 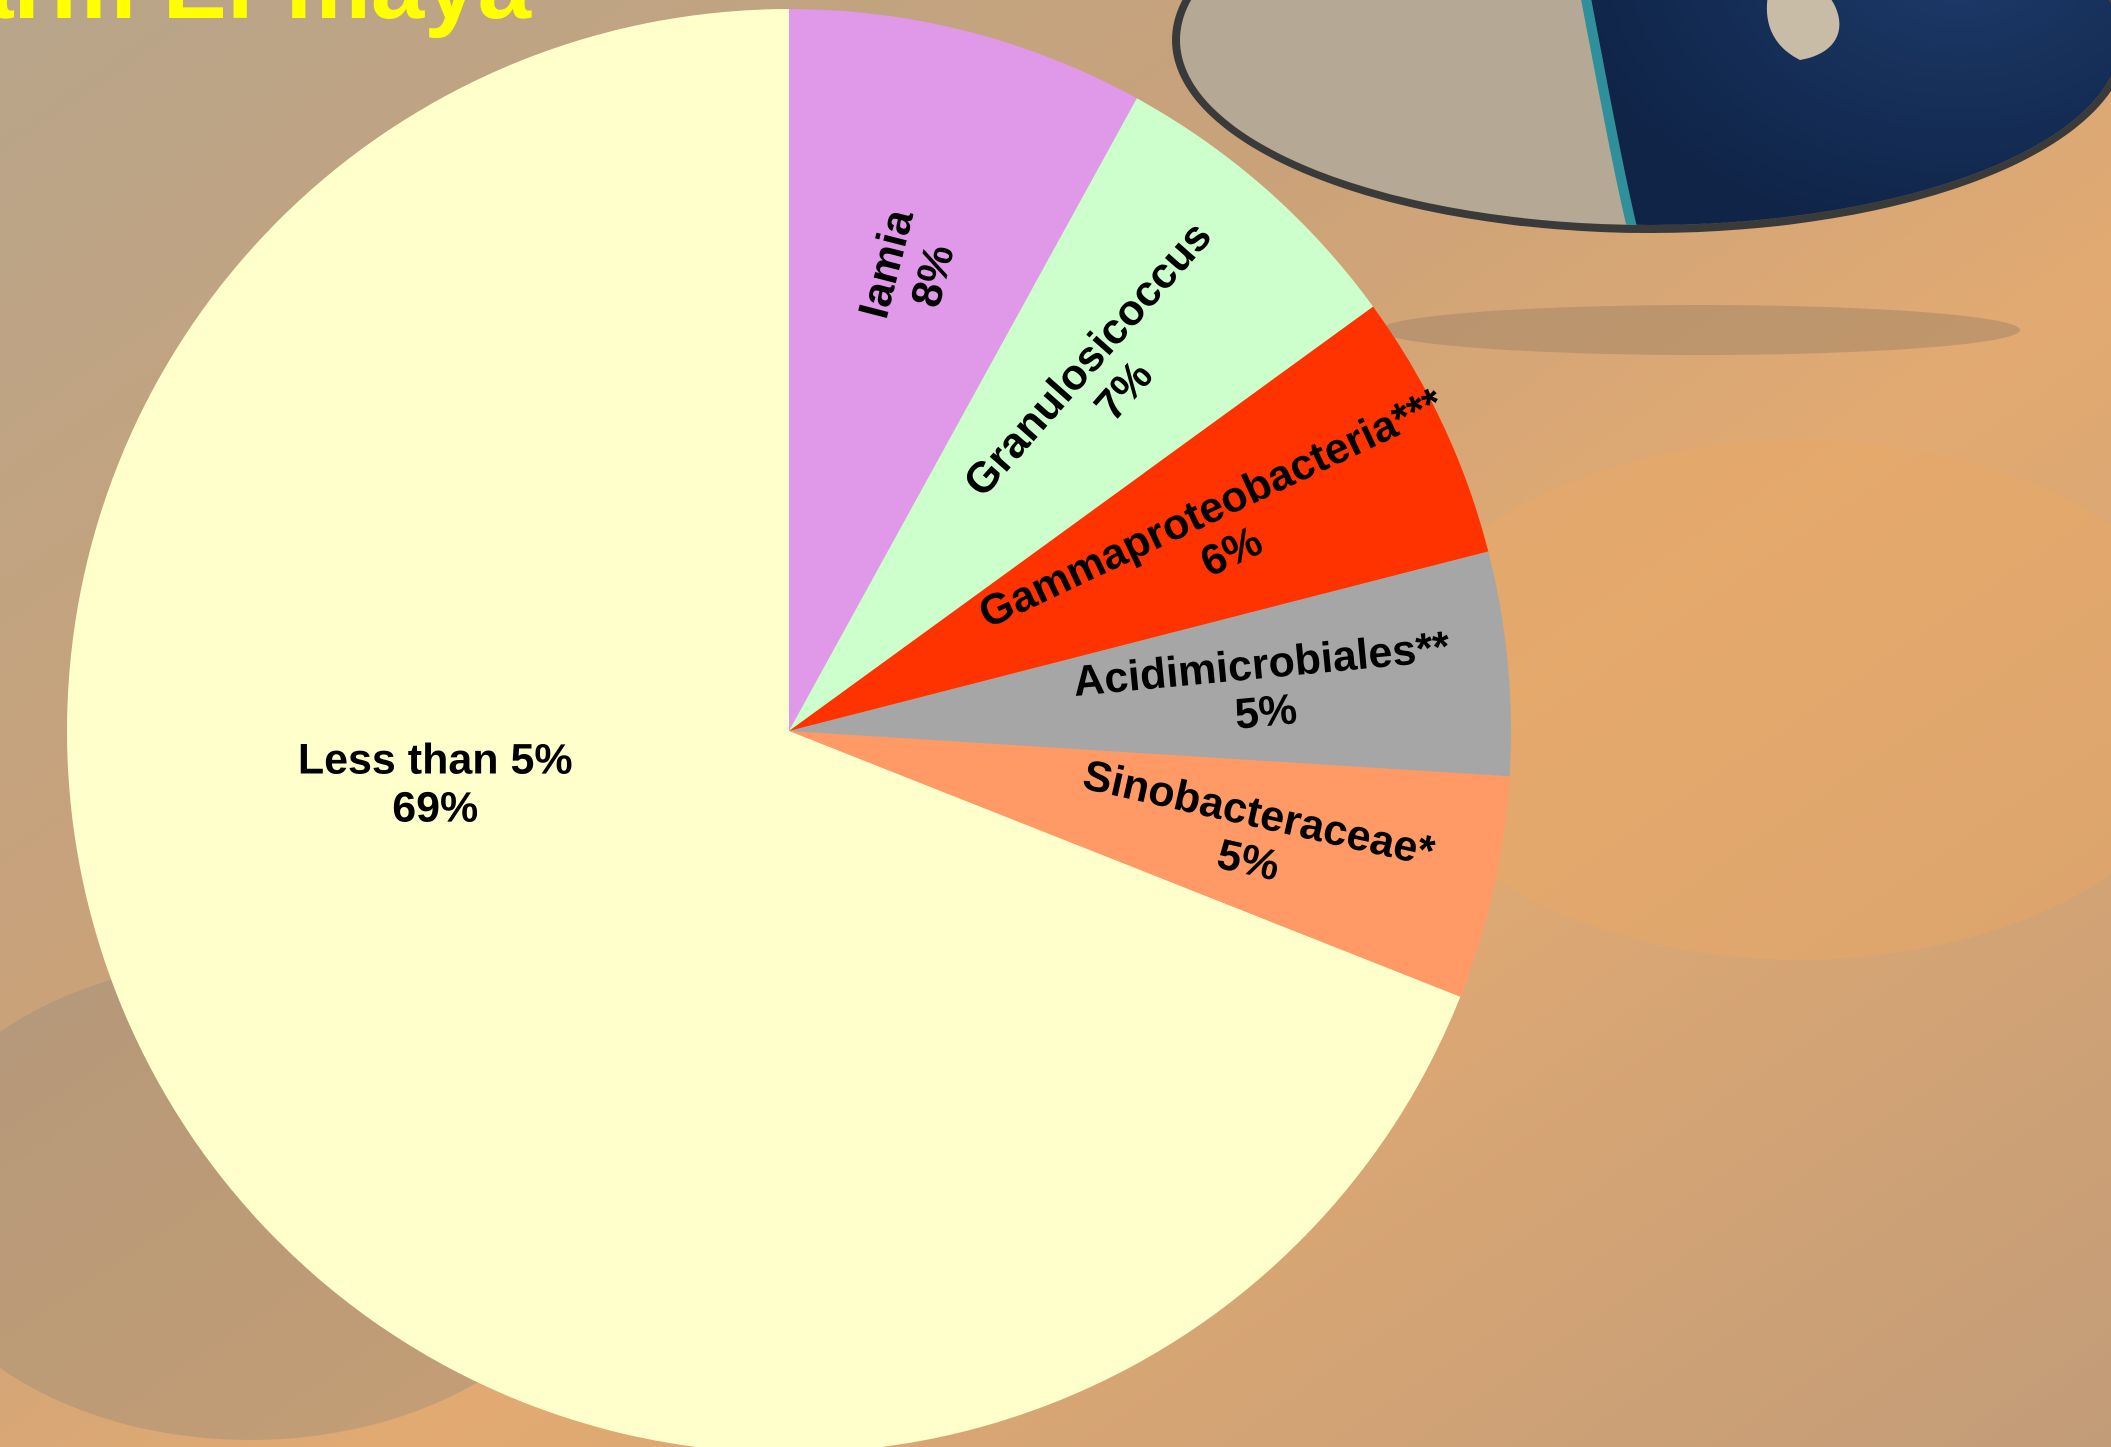 I want to click on category-label: Less than 5%, so click(x=435, y=760).